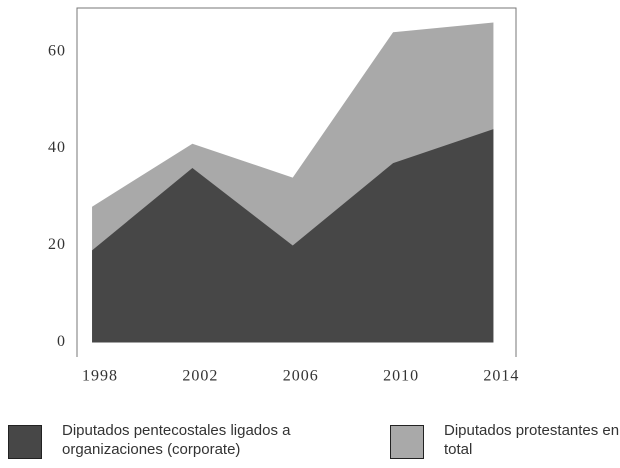 The height and width of the screenshot is (468, 620). What do you see at coordinates (401, 376) in the screenshot?
I see `x-tick-label: 2010` at bounding box center [401, 376].